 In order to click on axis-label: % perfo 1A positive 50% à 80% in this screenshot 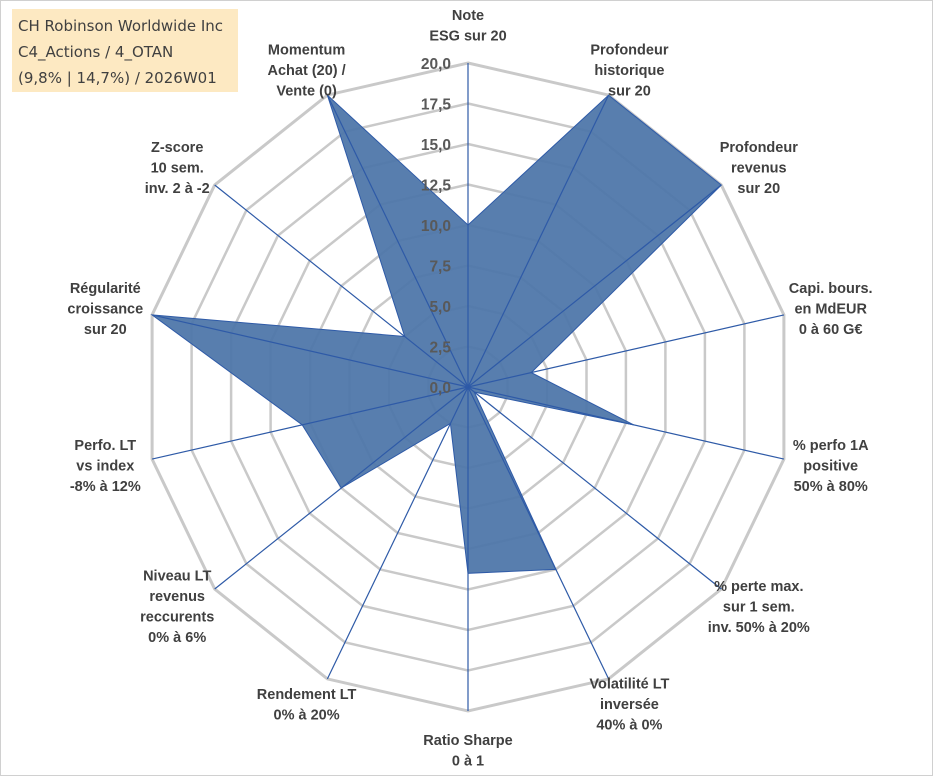, I will do `click(831, 466)`.